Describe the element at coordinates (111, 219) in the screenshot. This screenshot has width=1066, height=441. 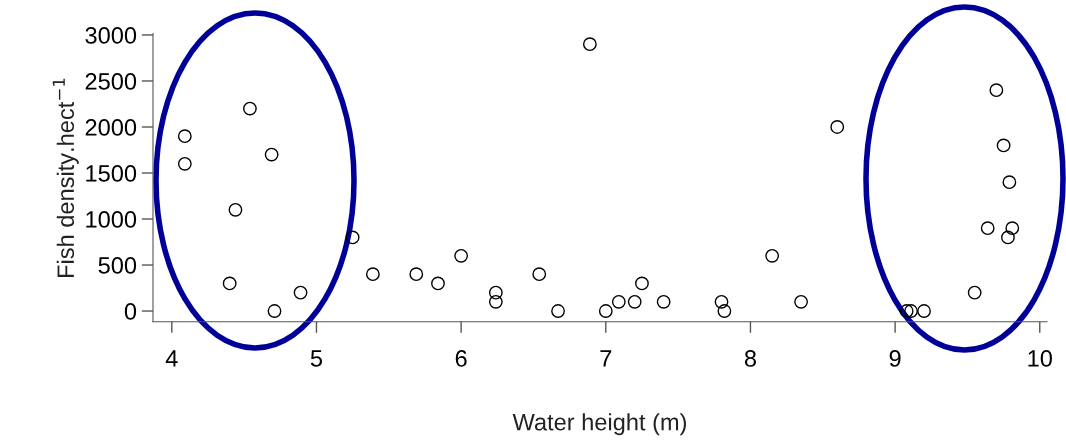
I see `y-tick-label: 1000` at that location.